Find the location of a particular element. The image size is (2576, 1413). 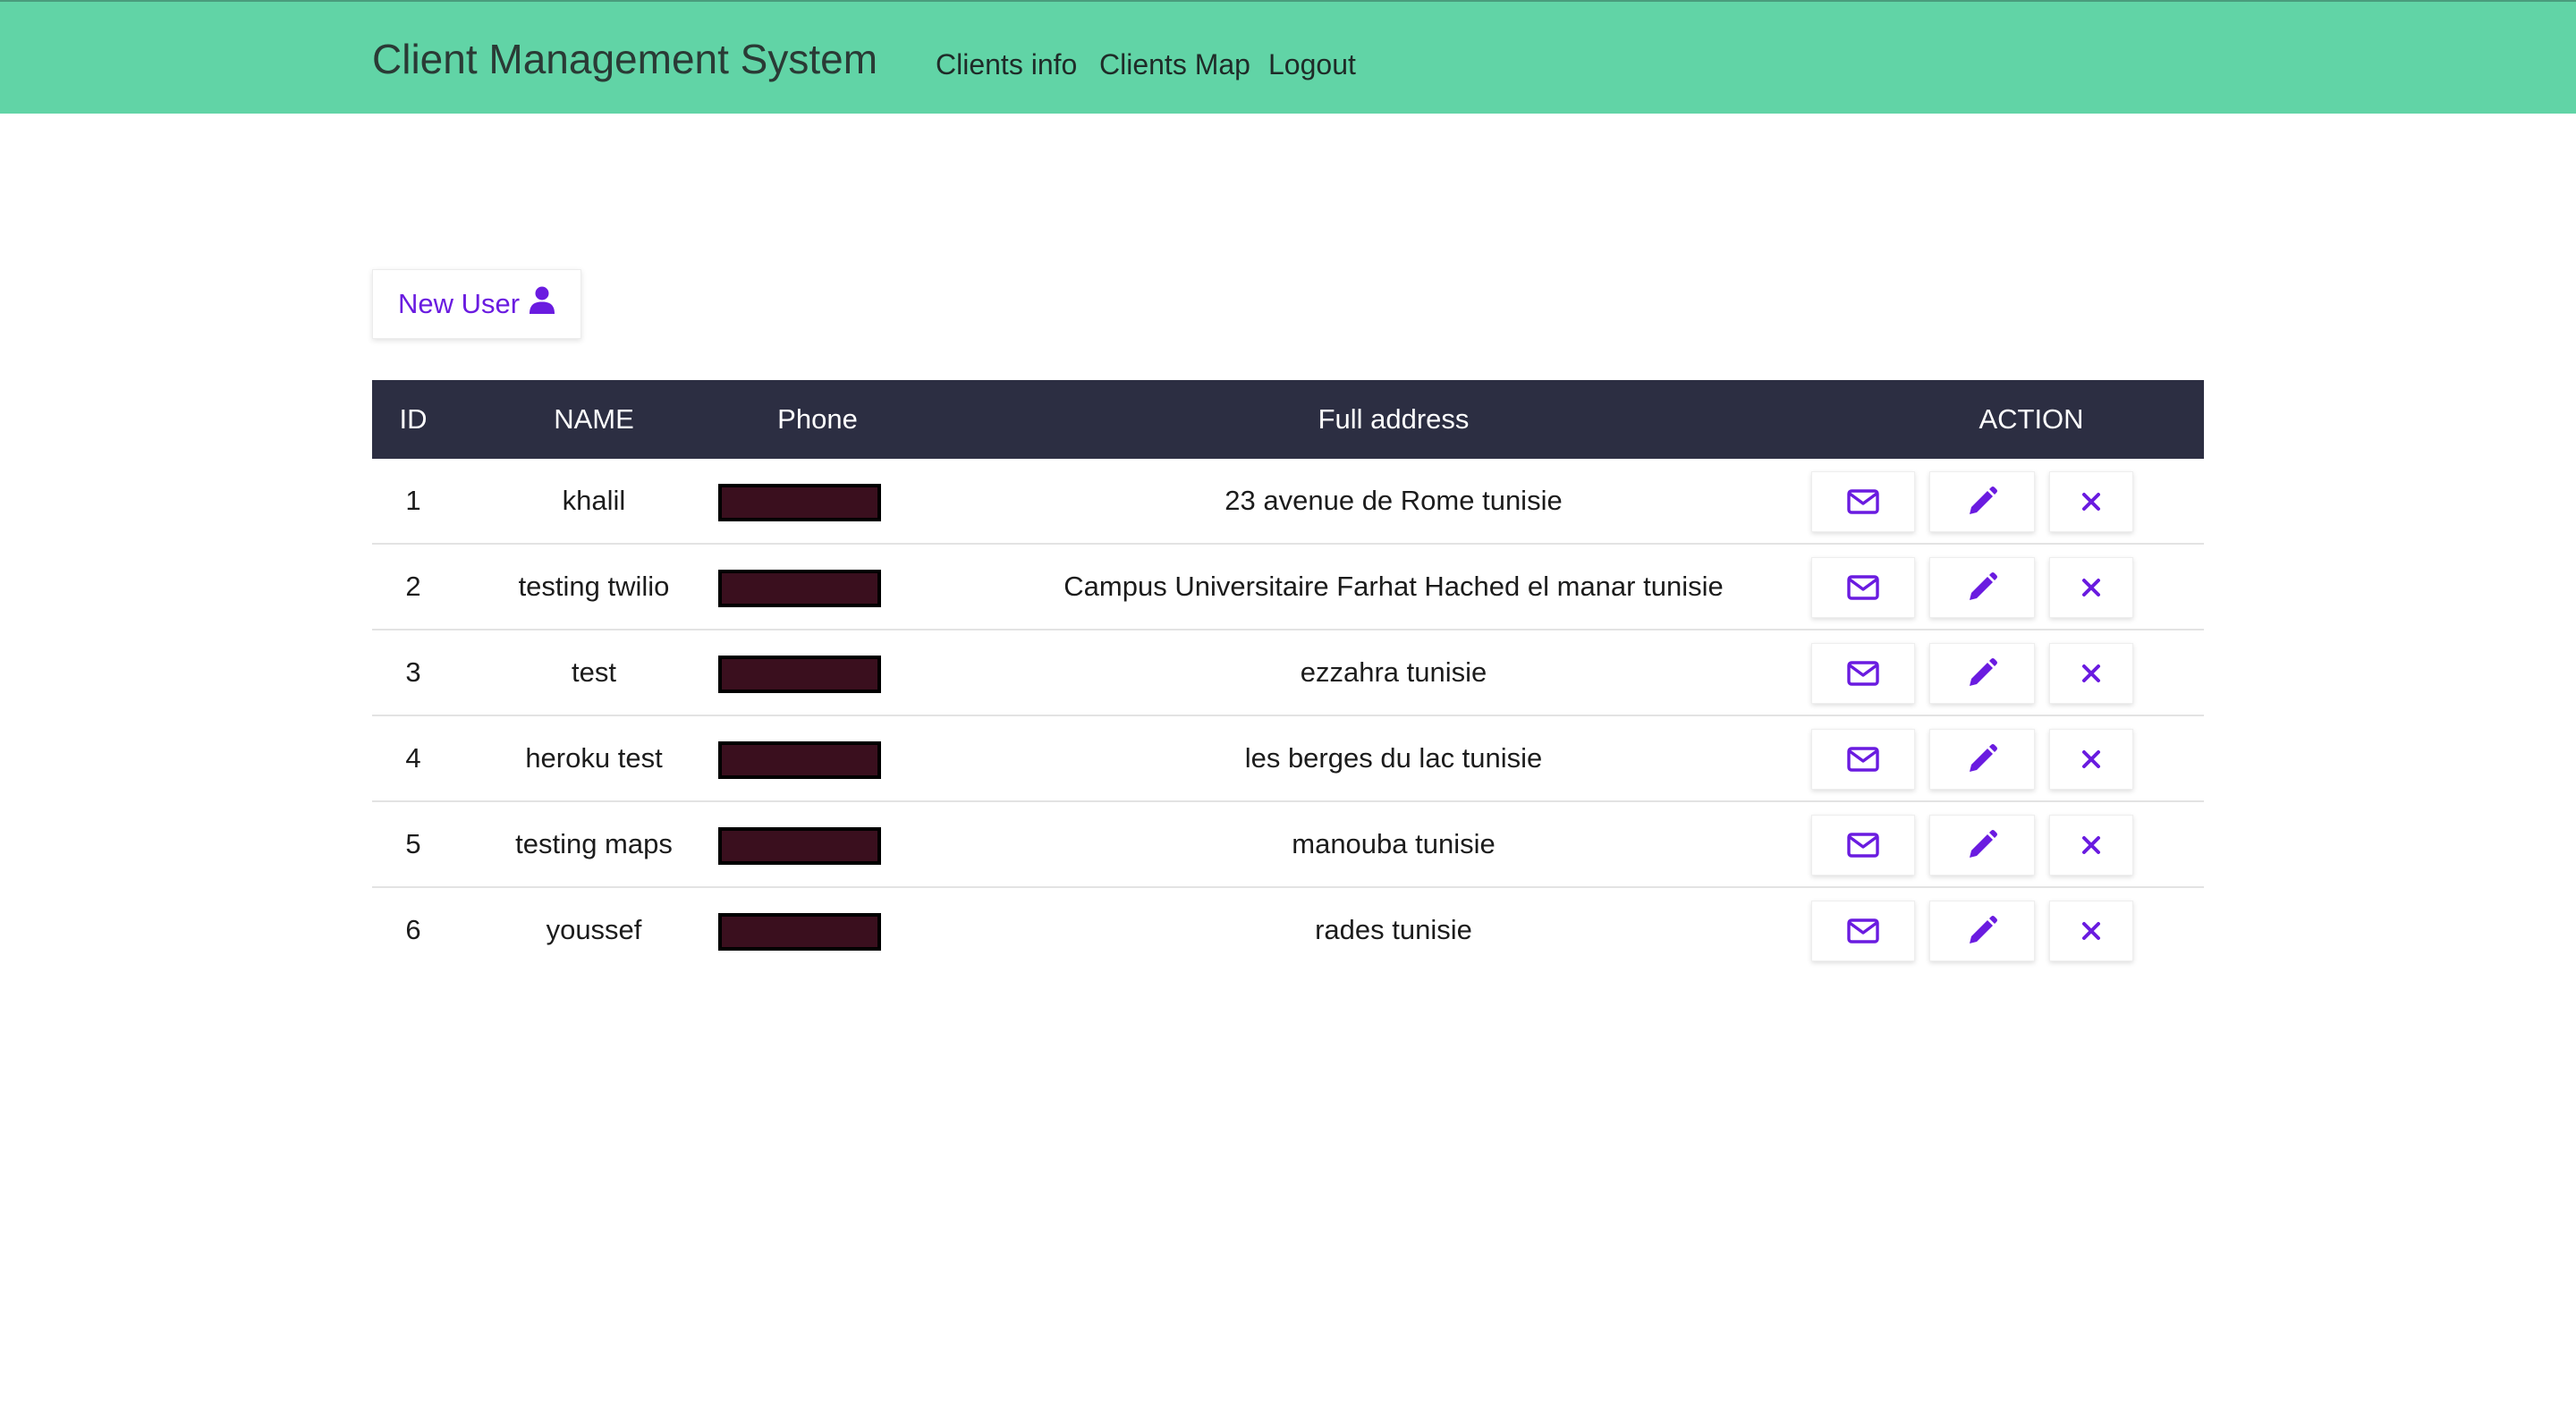

header-action: ACTION is located at coordinates (2031, 419).